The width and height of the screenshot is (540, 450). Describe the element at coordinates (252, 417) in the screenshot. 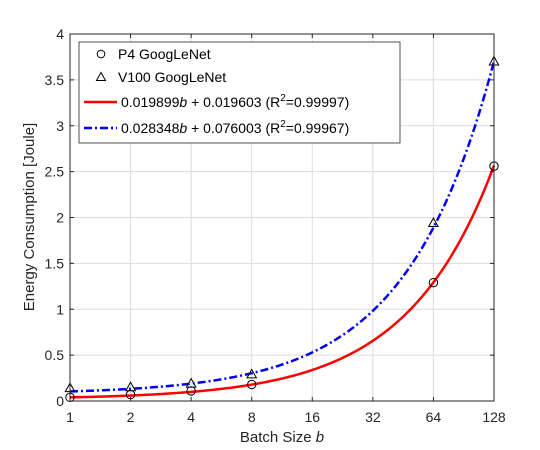

I see `x-tick-label: 8` at that location.